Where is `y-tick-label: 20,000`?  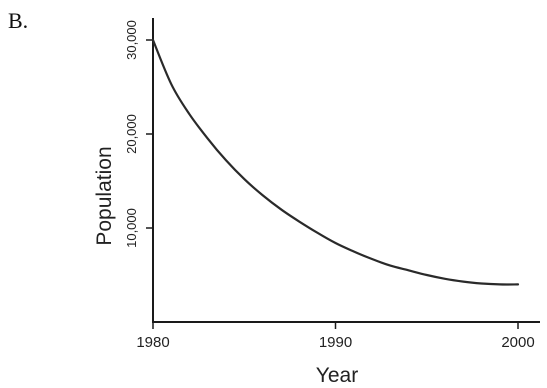
y-tick-label: 20,000 is located at coordinates (131, 134).